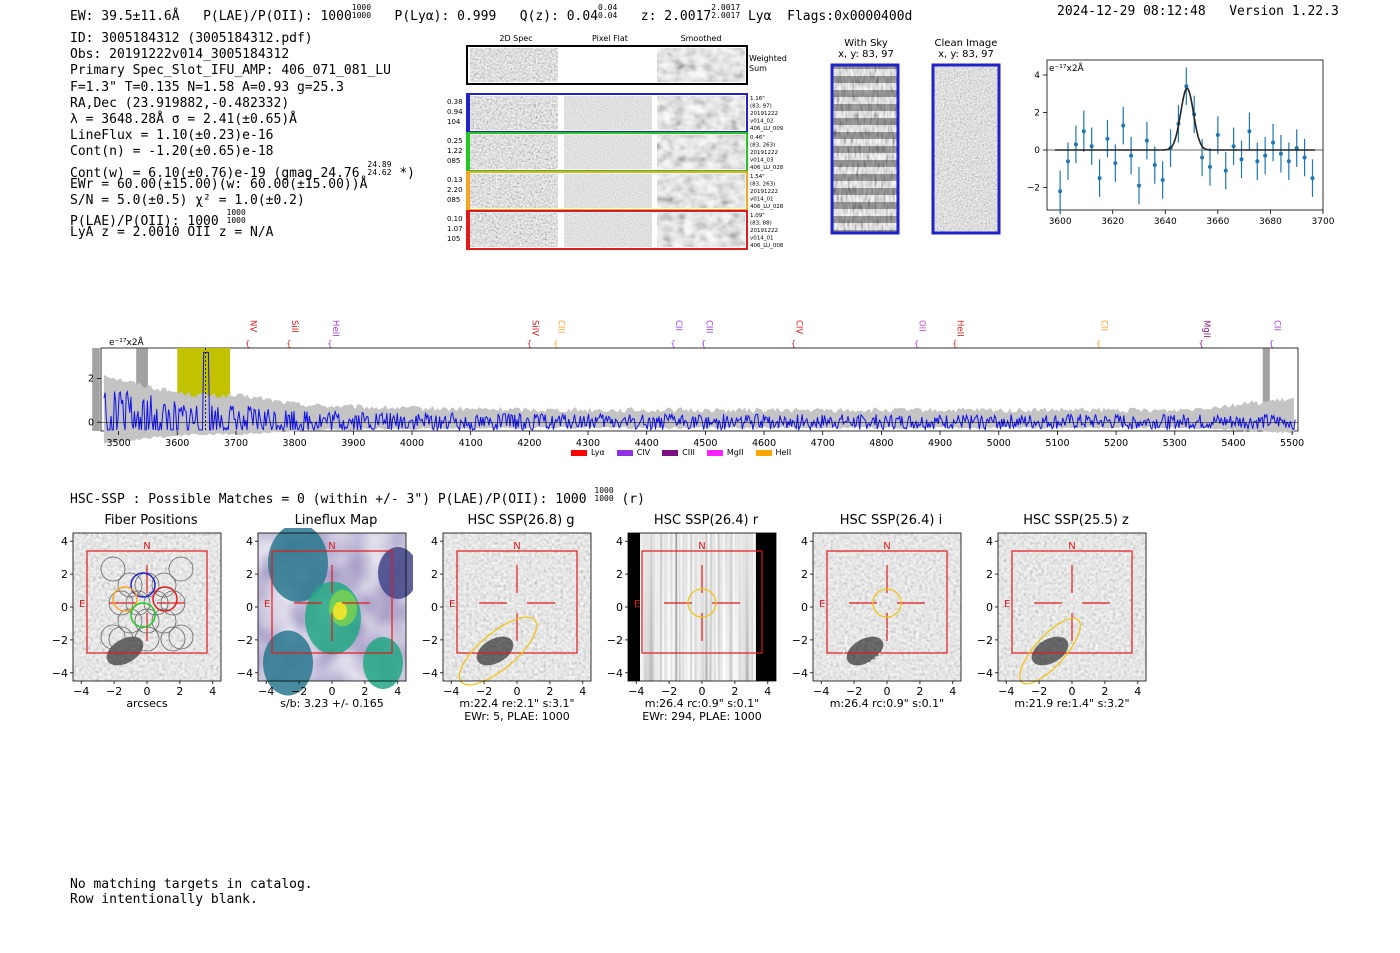  What do you see at coordinates (453, 161) in the screenshot?
I see `row-left-stat: 085` at bounding box center [453, 161].